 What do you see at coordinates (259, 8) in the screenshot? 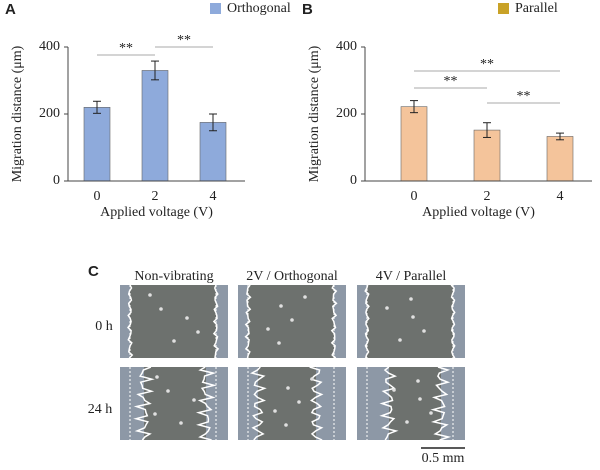
I see `legend-label: Orthogonal` at bounding box center [259, 8].